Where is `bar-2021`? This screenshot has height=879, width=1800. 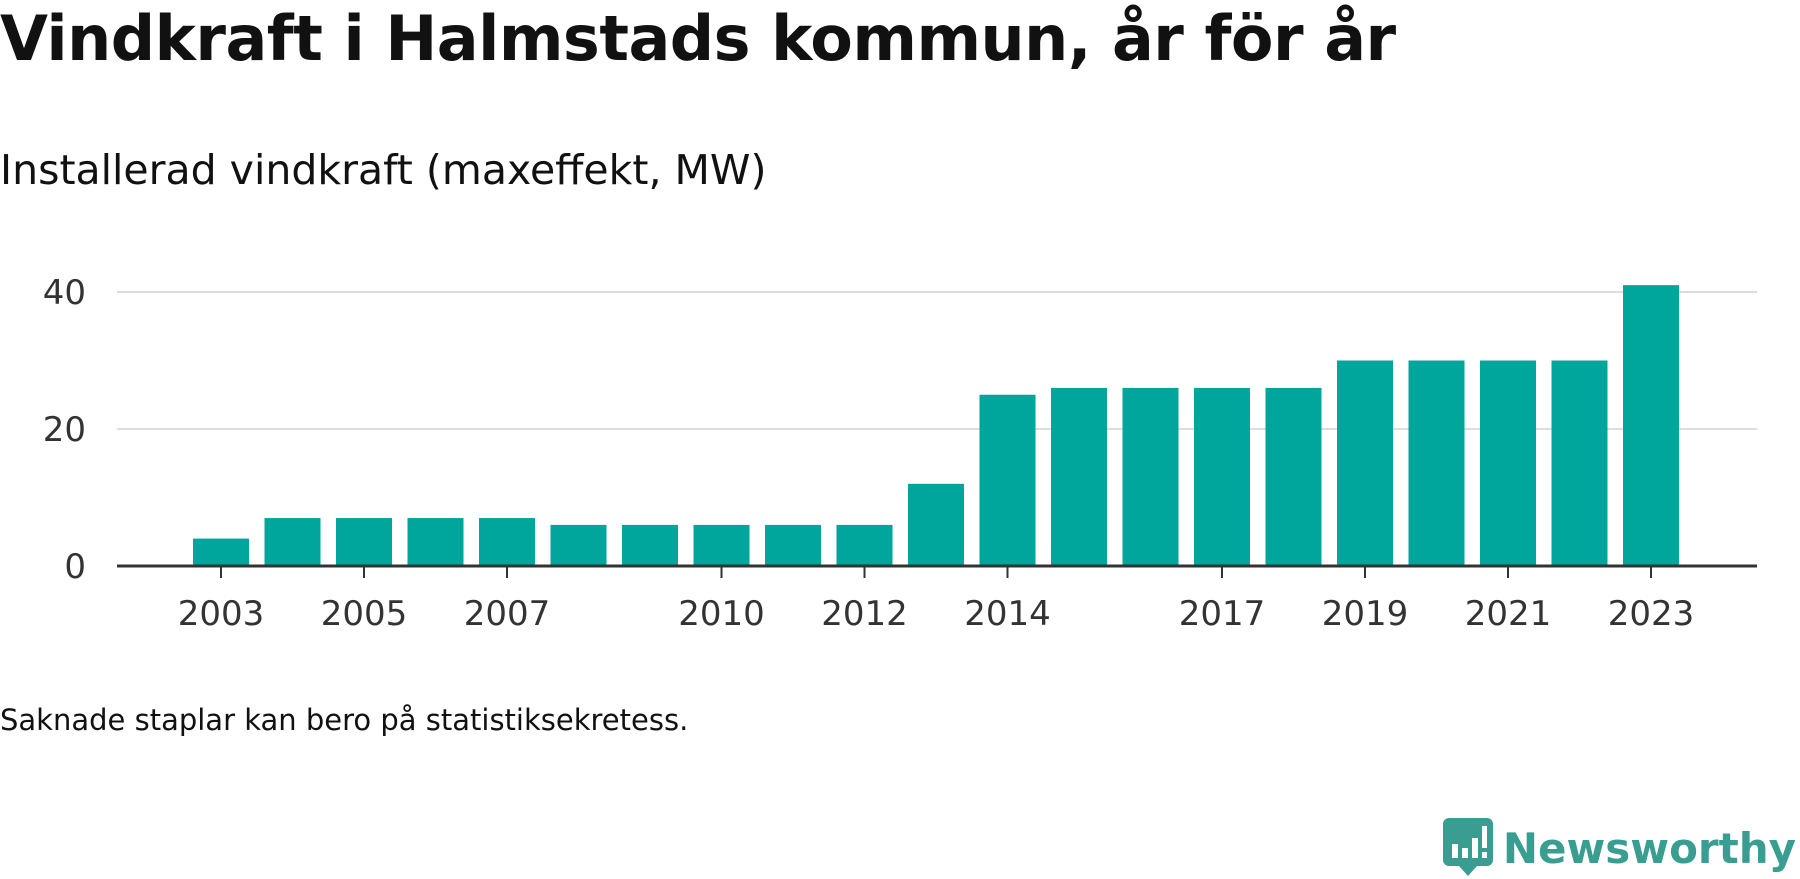 bar-2021 is located at coordinates (1508, 463).